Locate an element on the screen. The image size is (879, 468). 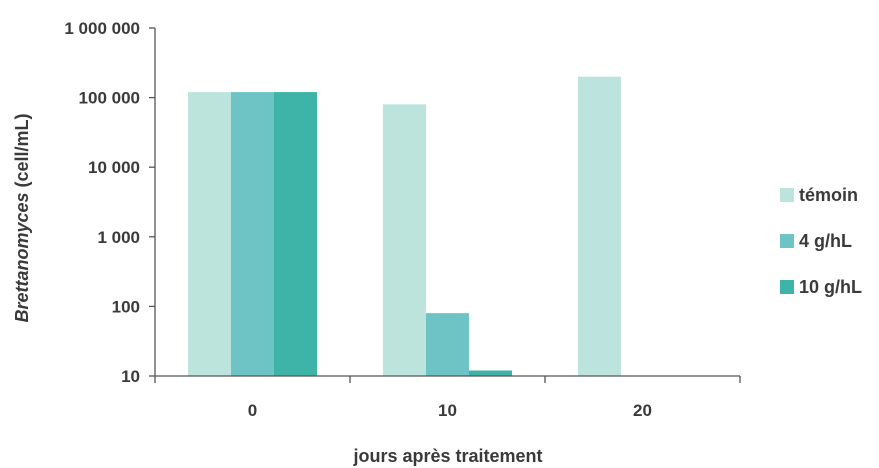
y-tick-label: 10 is located at coordinates (130, 376).